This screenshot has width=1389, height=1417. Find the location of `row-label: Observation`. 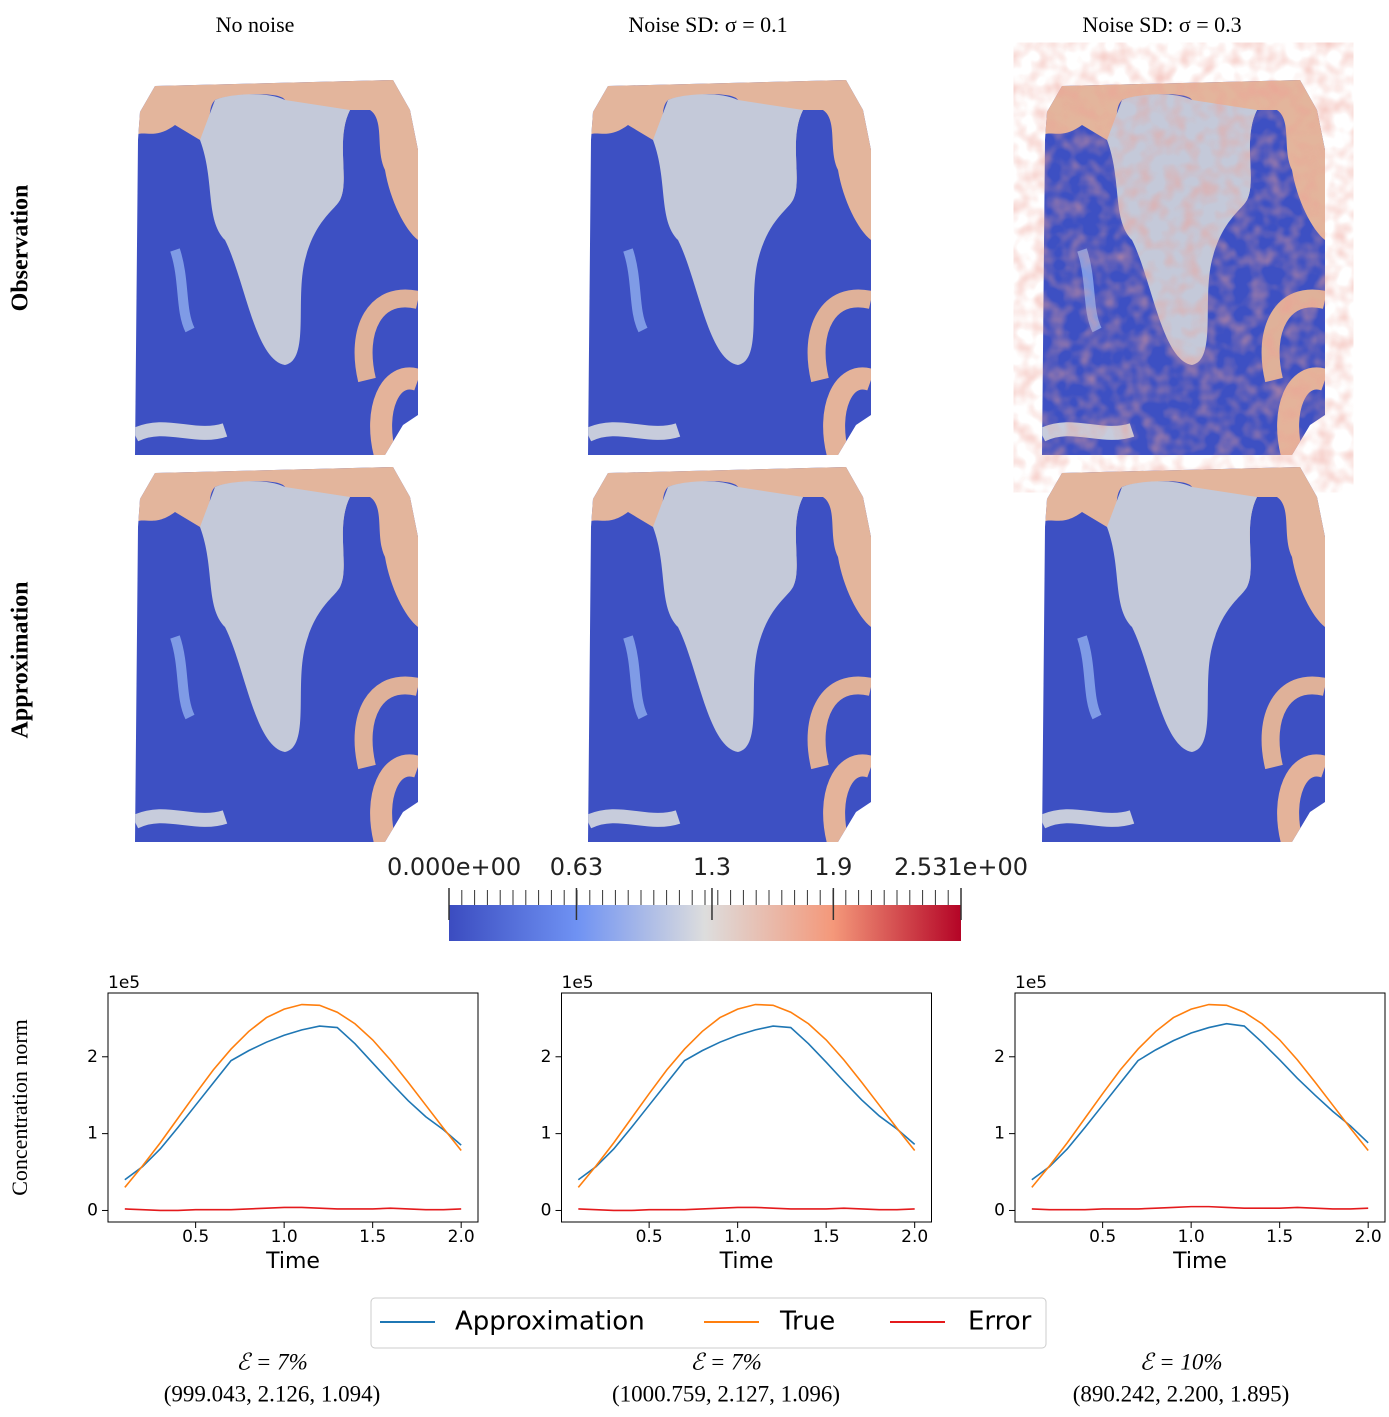

row-label: Observation is located at coordinates (21, 248).